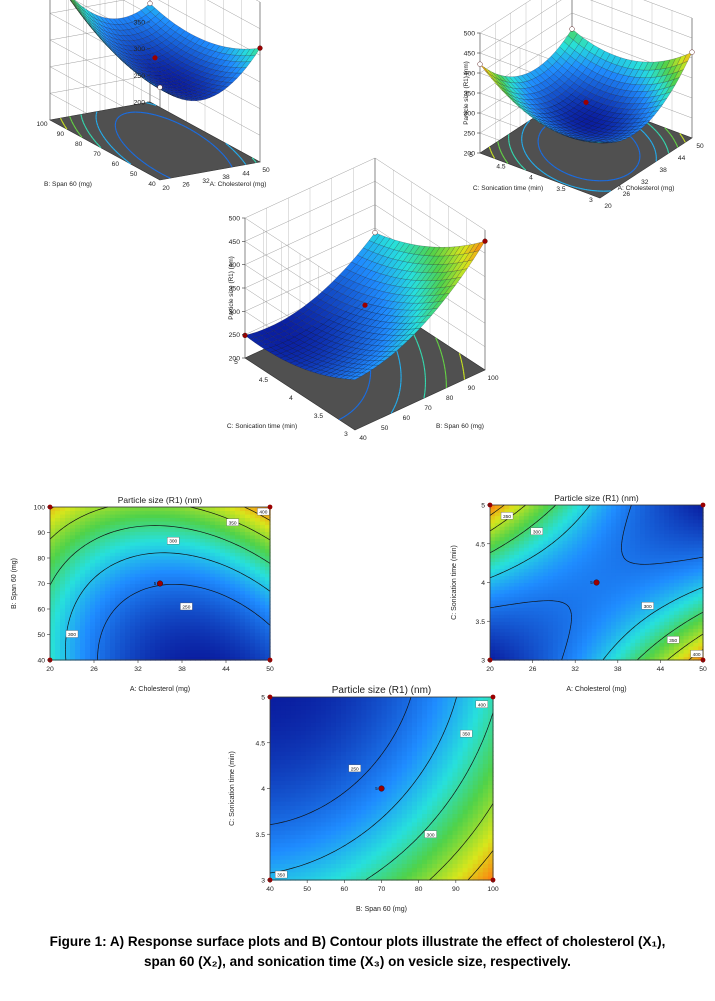 The width and height of the screenshot is (715, 1001). Describe the element at coordinates (367, 390) in the screenshot. I see `surface_BC-contour-seg` at that location.